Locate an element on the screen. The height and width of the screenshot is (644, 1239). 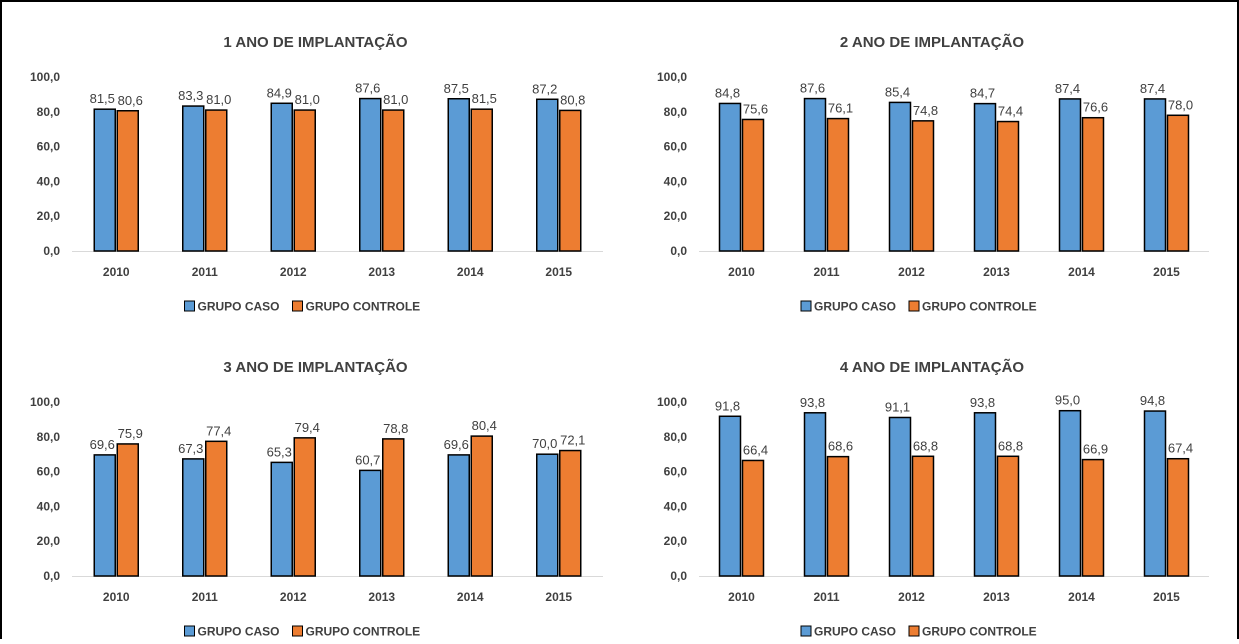
chart-1-ytick: 60,0 is located at coordinates (49, 147).